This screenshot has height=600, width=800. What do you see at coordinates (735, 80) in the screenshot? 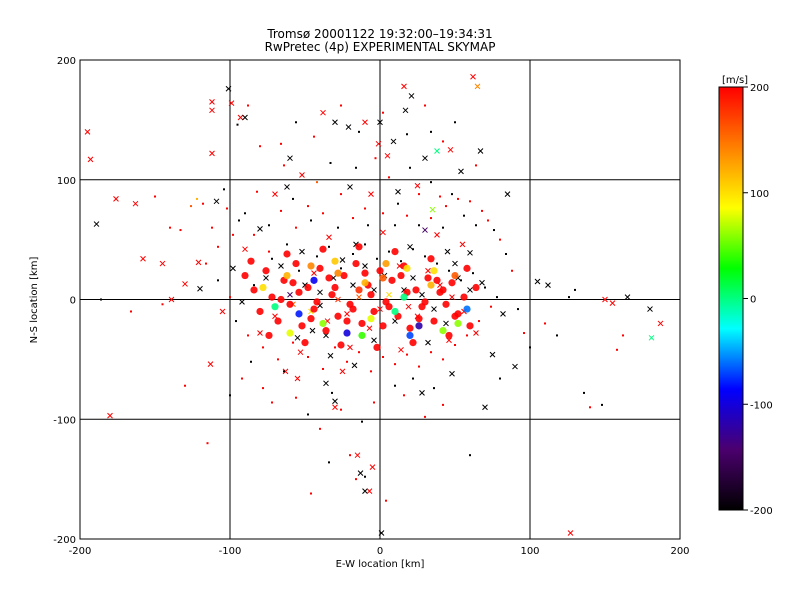
I see `colorbar-label: [m/s]` at bounding box center [735, 80].